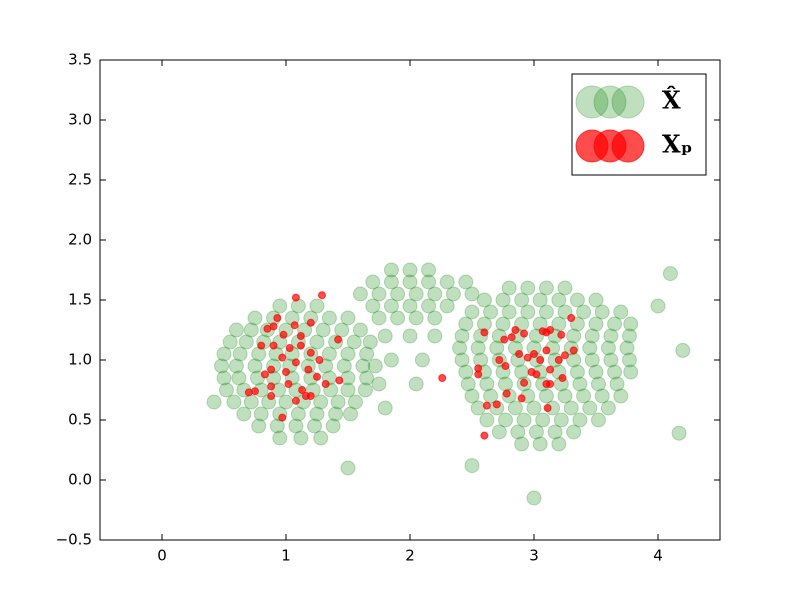 Image resolution: width=800 pixels, height=604 pixels. Describe the element at coordinates (286, 556) in the screenshot. I see `x-tick-label: 1` at that location.